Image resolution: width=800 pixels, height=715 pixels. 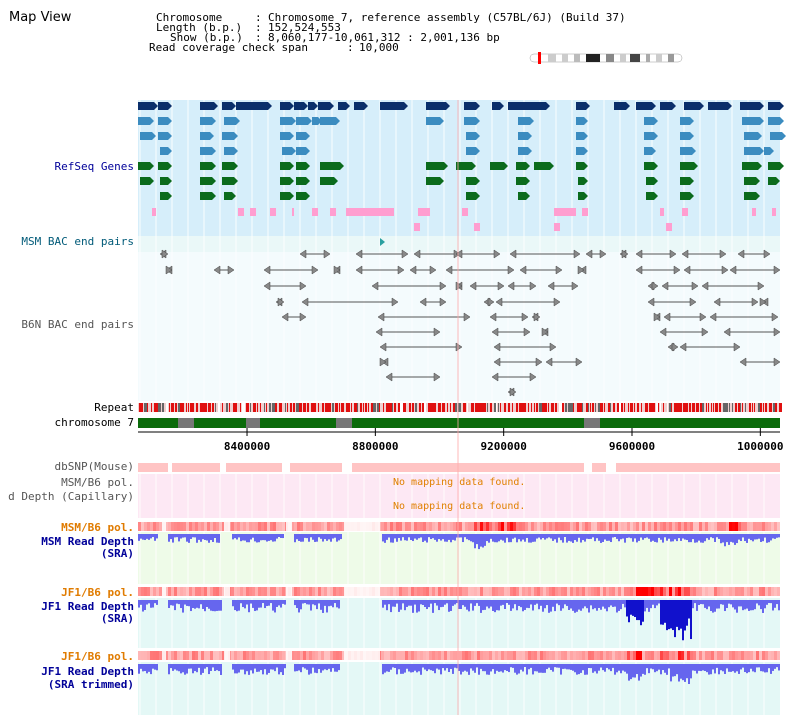 What do you see at coordinates (87, 541) in the screenshot?
I see `msm-read-depth-label: MSM Read Depth` at bounding box center [87, 541].